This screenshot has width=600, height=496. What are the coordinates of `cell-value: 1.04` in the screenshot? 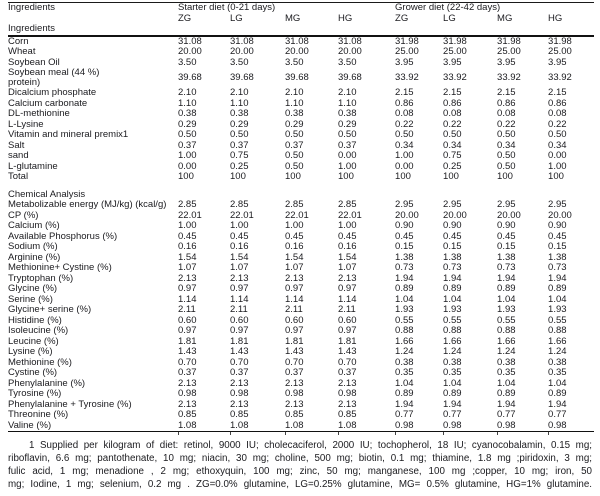 It's located at (557, 383).